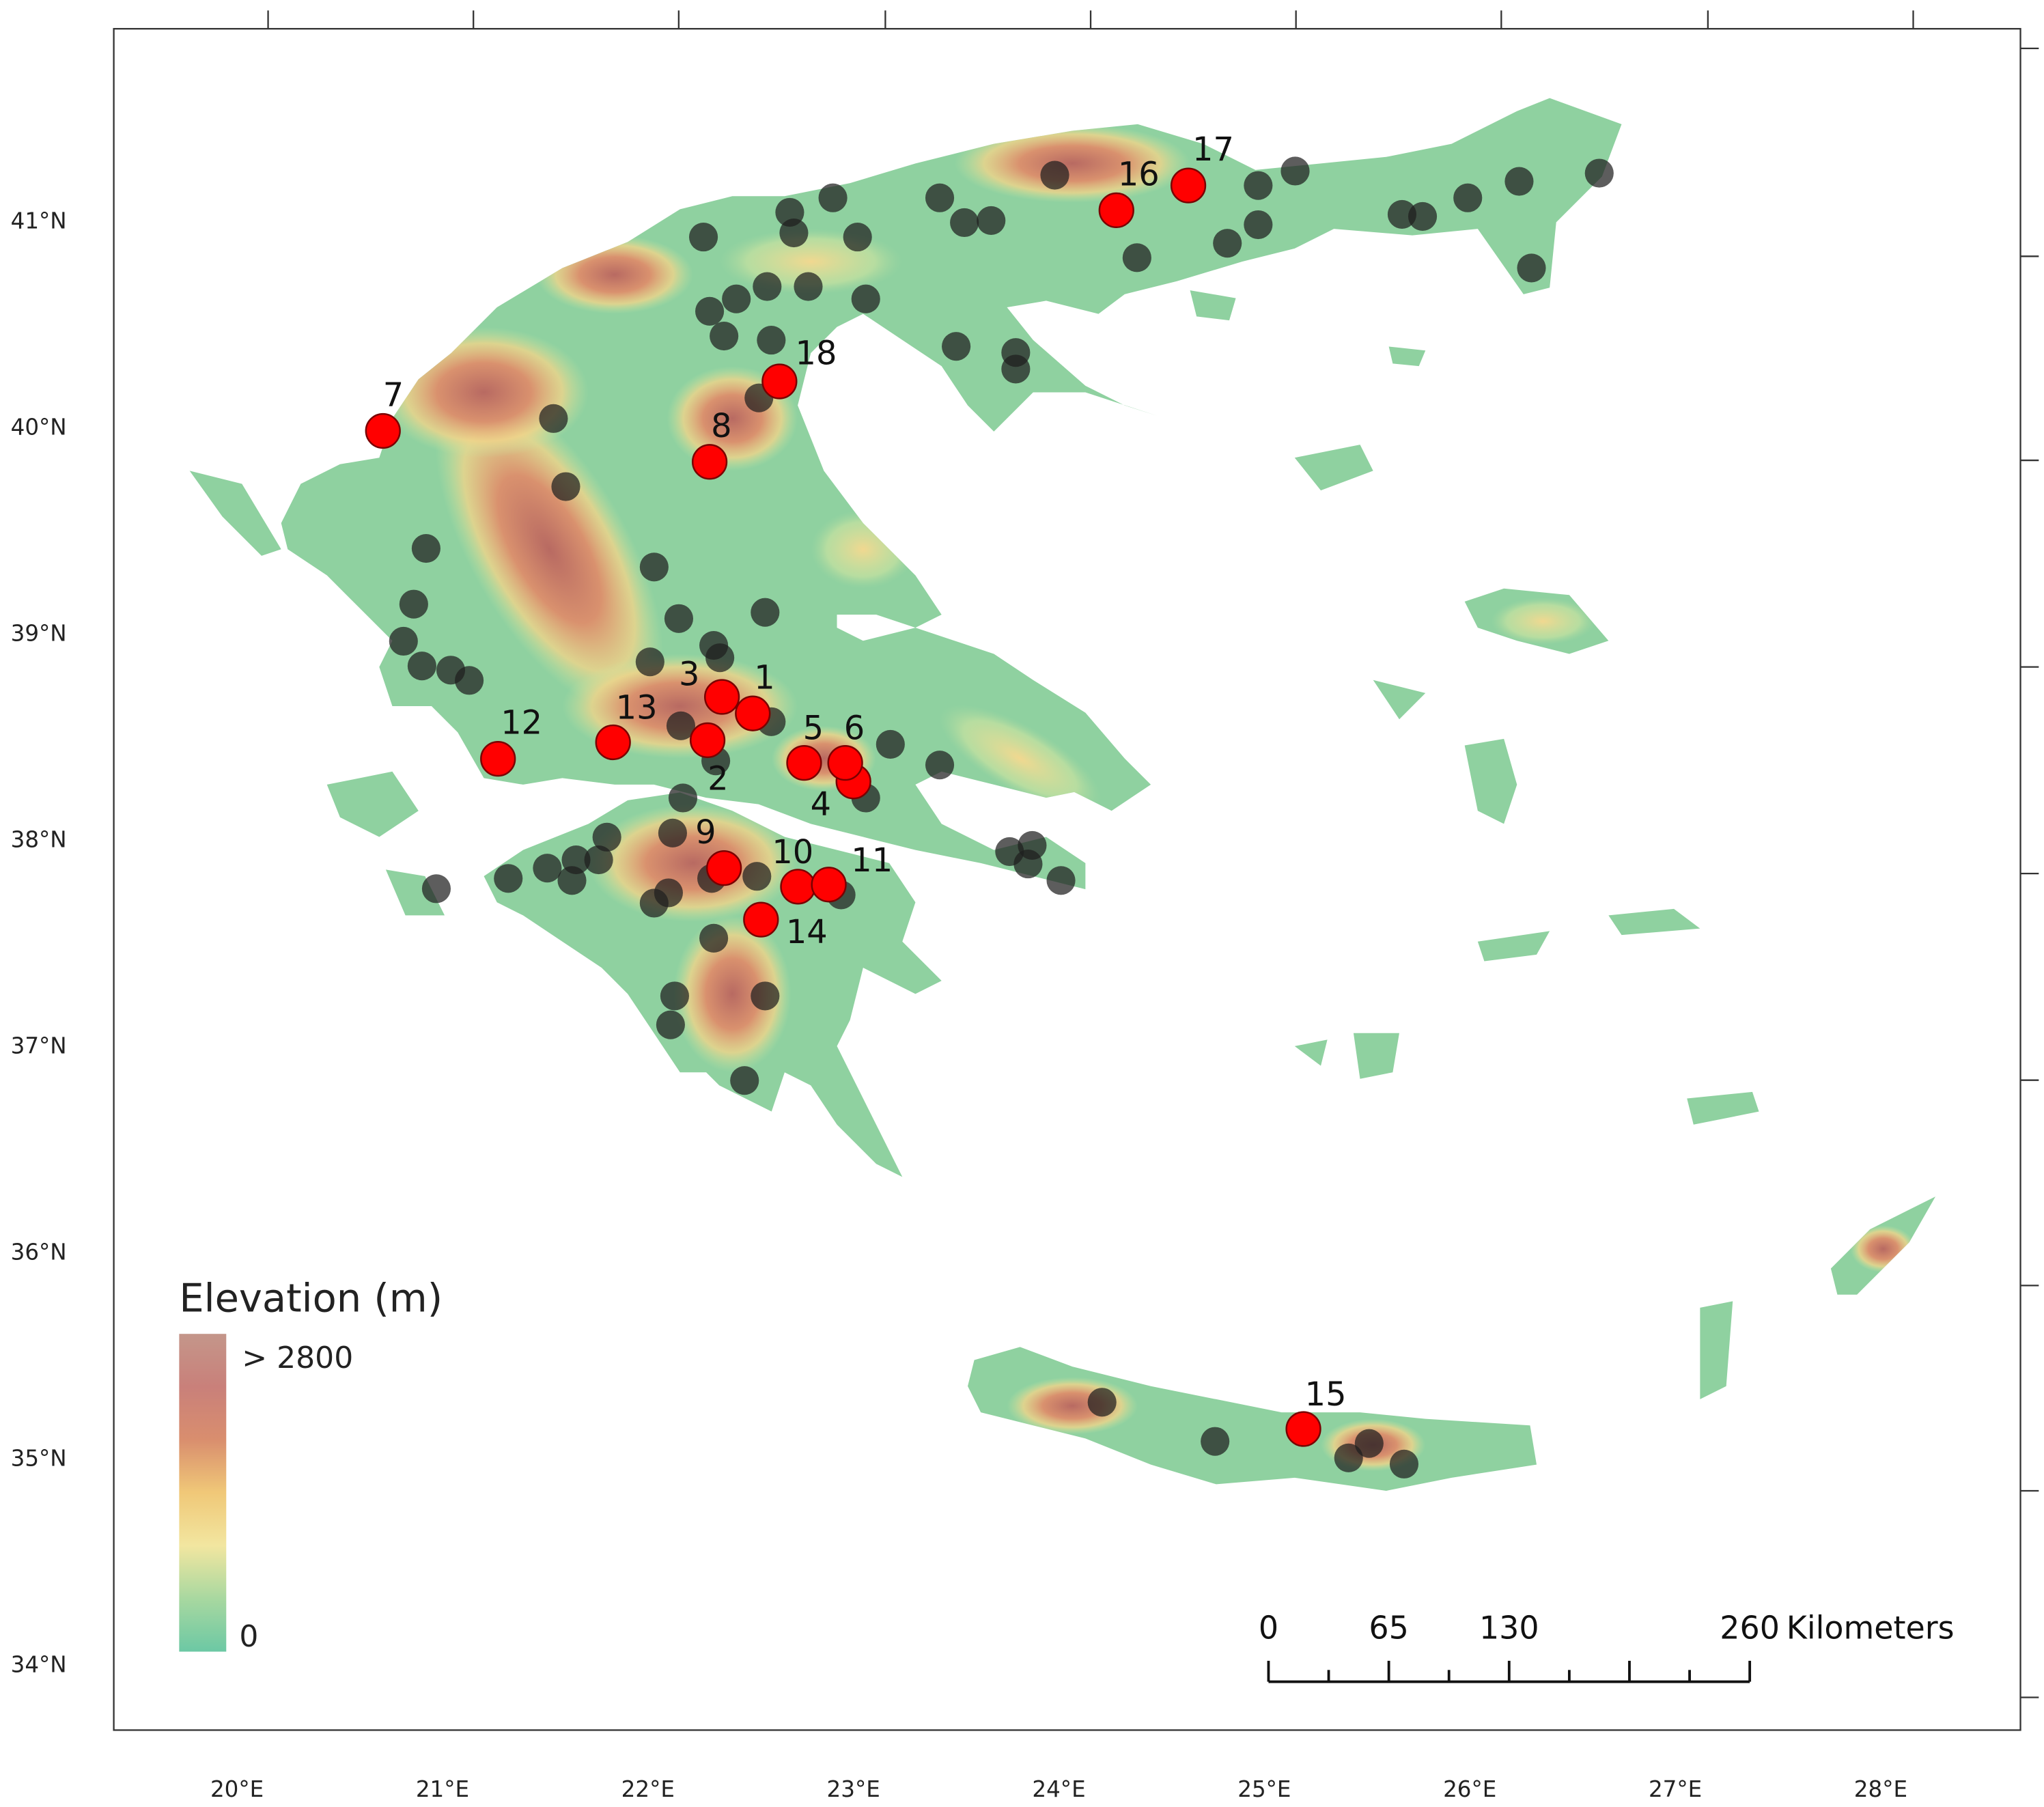 Image resolution: width=2044 pixels, height=1807 pixels. What do you see at coordinates (648, 1789) in the screenshot?
I see `lon-tick-label: 22°E` at bounding box center [648, 1789].